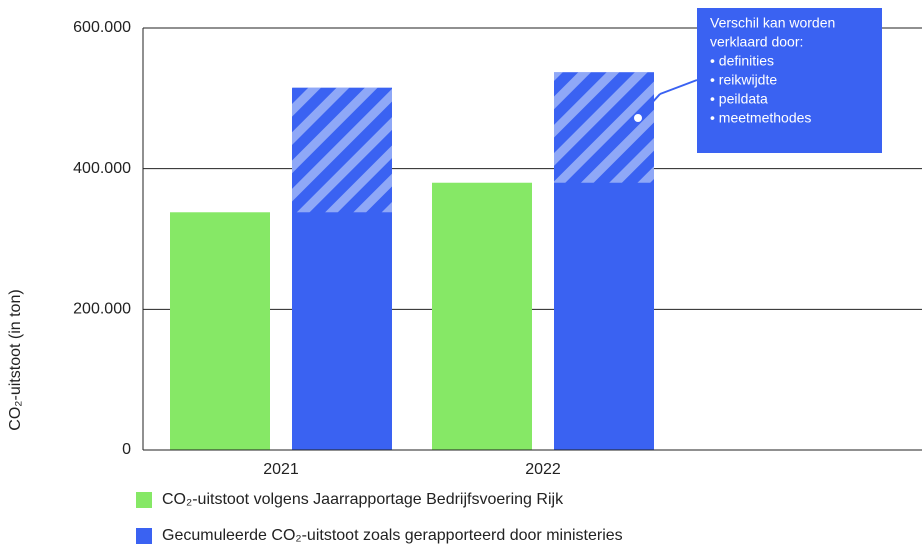  I want to click on annotation-box, so click(789, 80).